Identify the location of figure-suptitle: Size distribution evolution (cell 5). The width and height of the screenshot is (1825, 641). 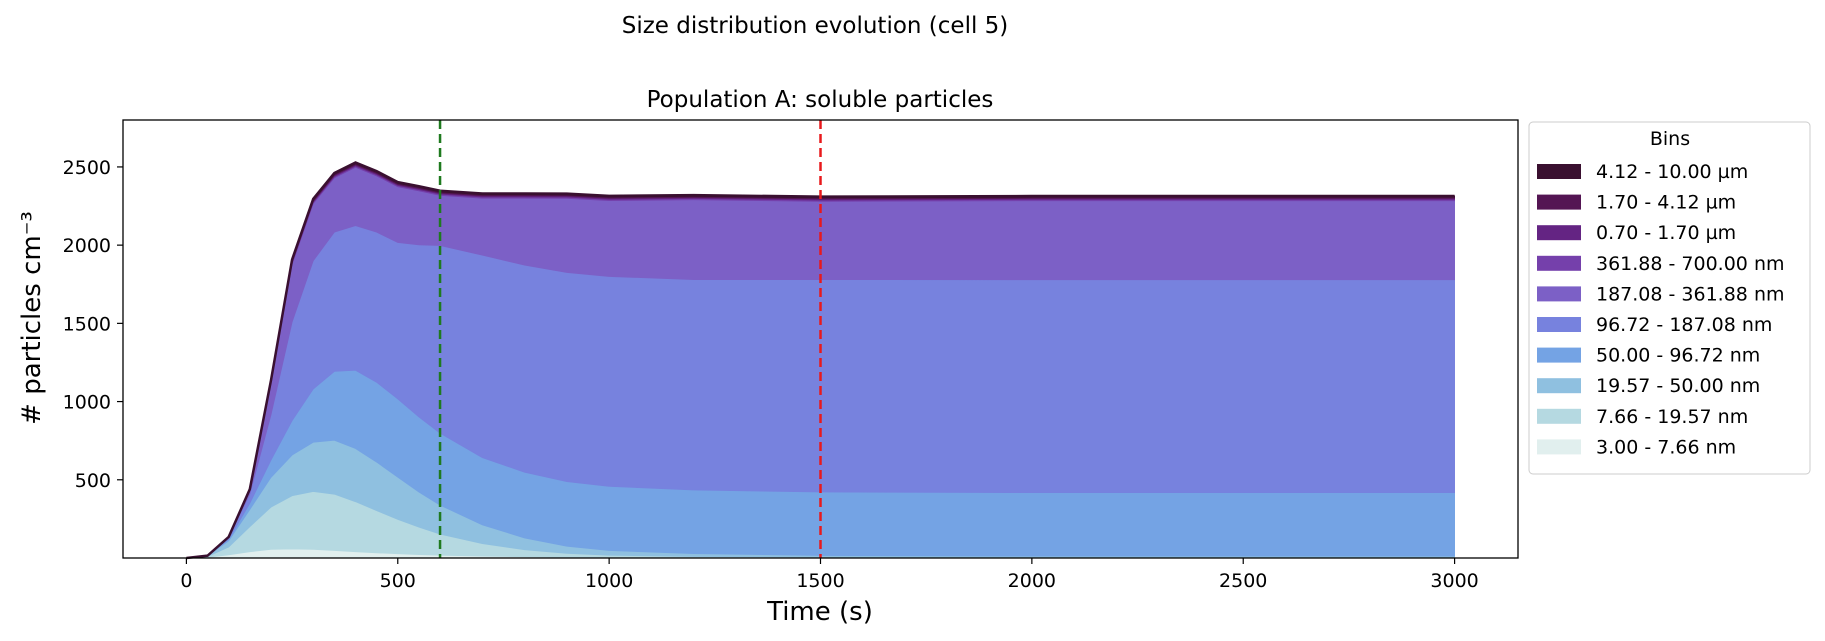
(815, 26).